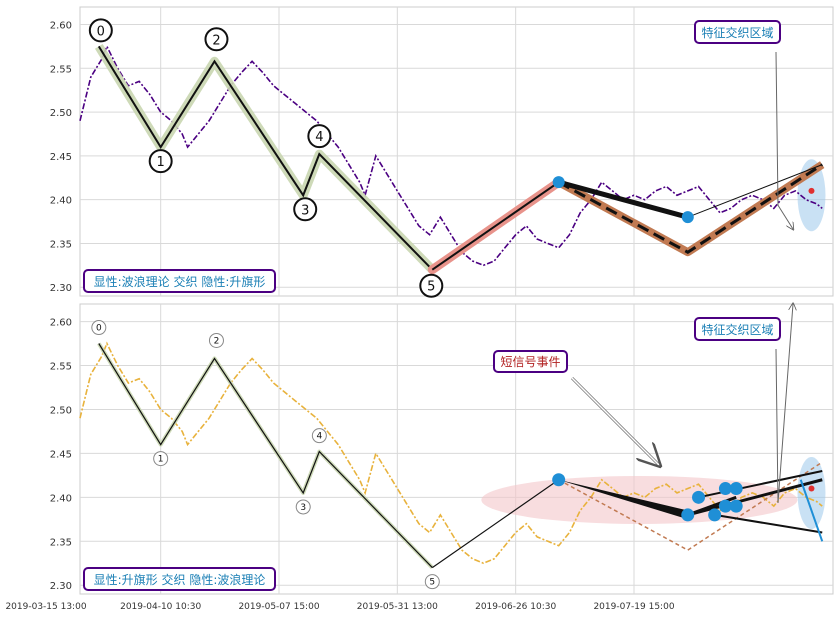 This screenshot has width=839, height=621. What do you see at coordinates (397, 607) in the screenshot?
I see `x-tick-label: 2019-05-31 13:00` at bounding box center [397, 607].